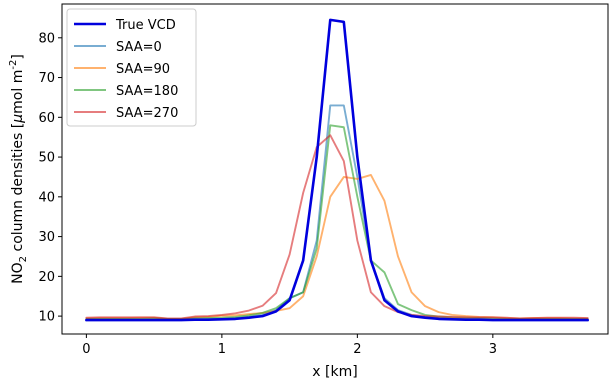 The width and height of the screenshot is (611, 385). What do you see at coordinates (334, 372) in the screenshot?
I see `x-axis-label: x [km]` at bounding box center [334, 372].